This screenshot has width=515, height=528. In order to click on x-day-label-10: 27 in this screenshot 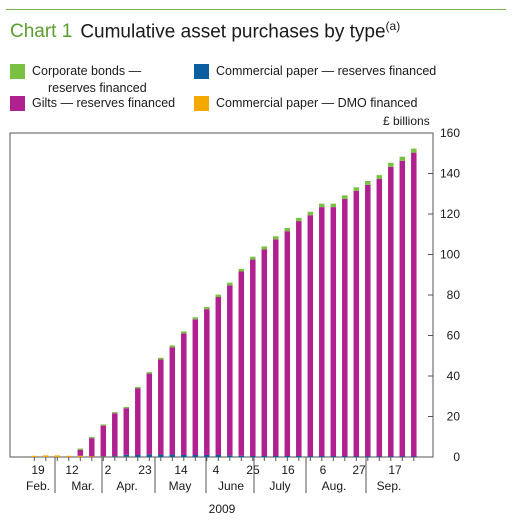, I will do `click(359, 470)`.